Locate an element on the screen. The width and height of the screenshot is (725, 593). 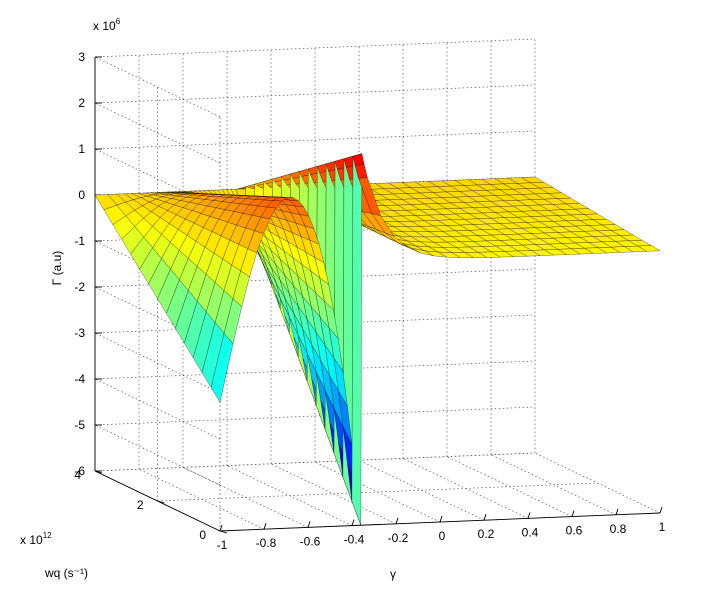
z-tick-label: -3 is located at coordinates (79, 333).